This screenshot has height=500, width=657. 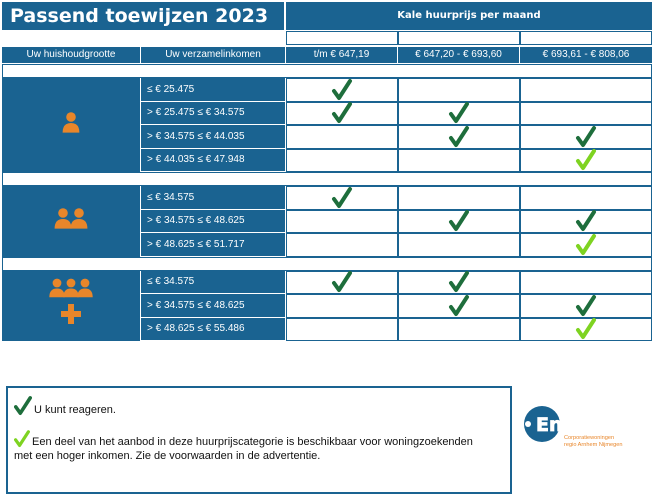 What do you see at coordinates (586, 55) in the screenshot?
I see `col-rent-3: € 693,61 - € 808,06` at bounding box center [586, 55].